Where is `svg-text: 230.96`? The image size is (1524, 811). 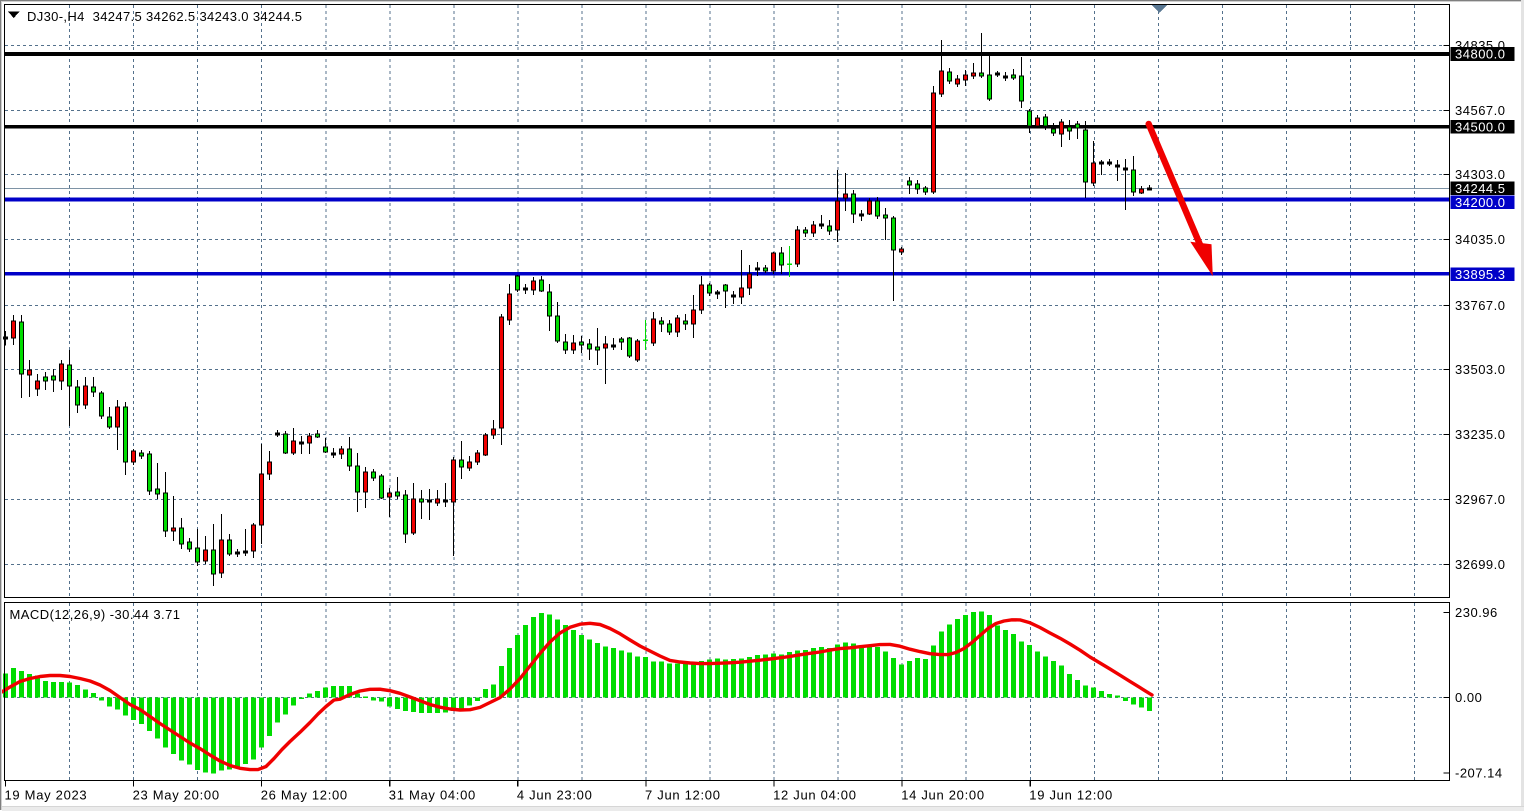
svg-text: 230.96 is located at coordinates (1476, 612).